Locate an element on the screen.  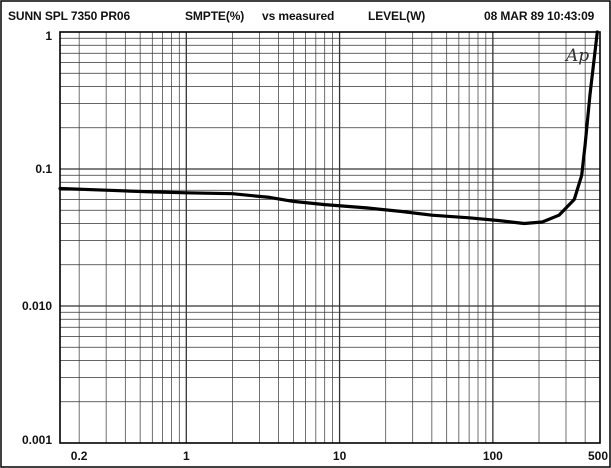
measurement-label: SMPTE(%) is located at coordinates (215, 16).